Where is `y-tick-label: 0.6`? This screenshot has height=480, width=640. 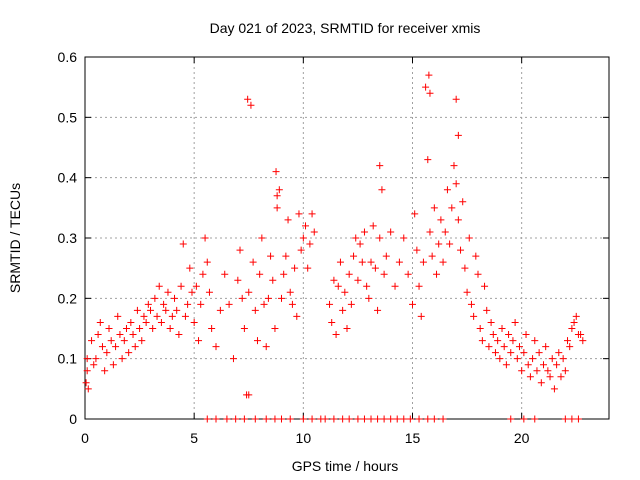
y-tick-label: 0.6 is located at coordinates (68, 57).